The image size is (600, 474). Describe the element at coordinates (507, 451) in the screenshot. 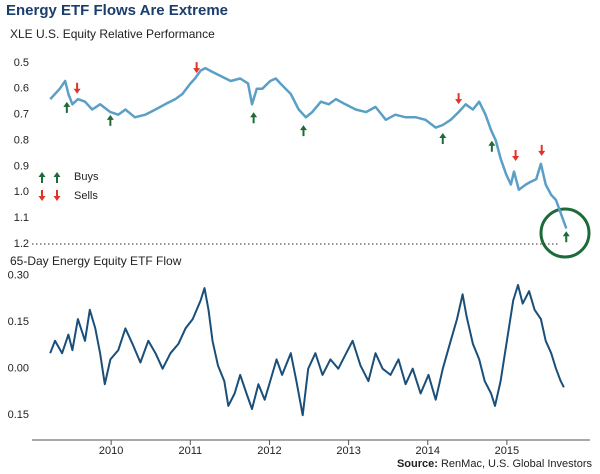

I see `x-tick-label: 2015` at that location.